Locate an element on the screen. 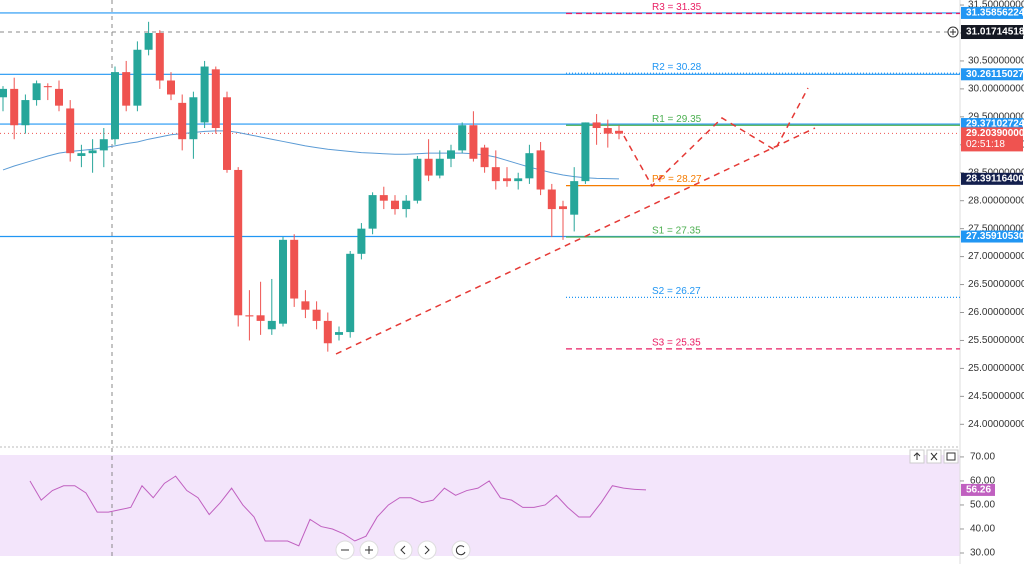 The width and height of the screenshot is (1024, 569). level-label-text: 27.35910530 is located at coordinates (995, 236).